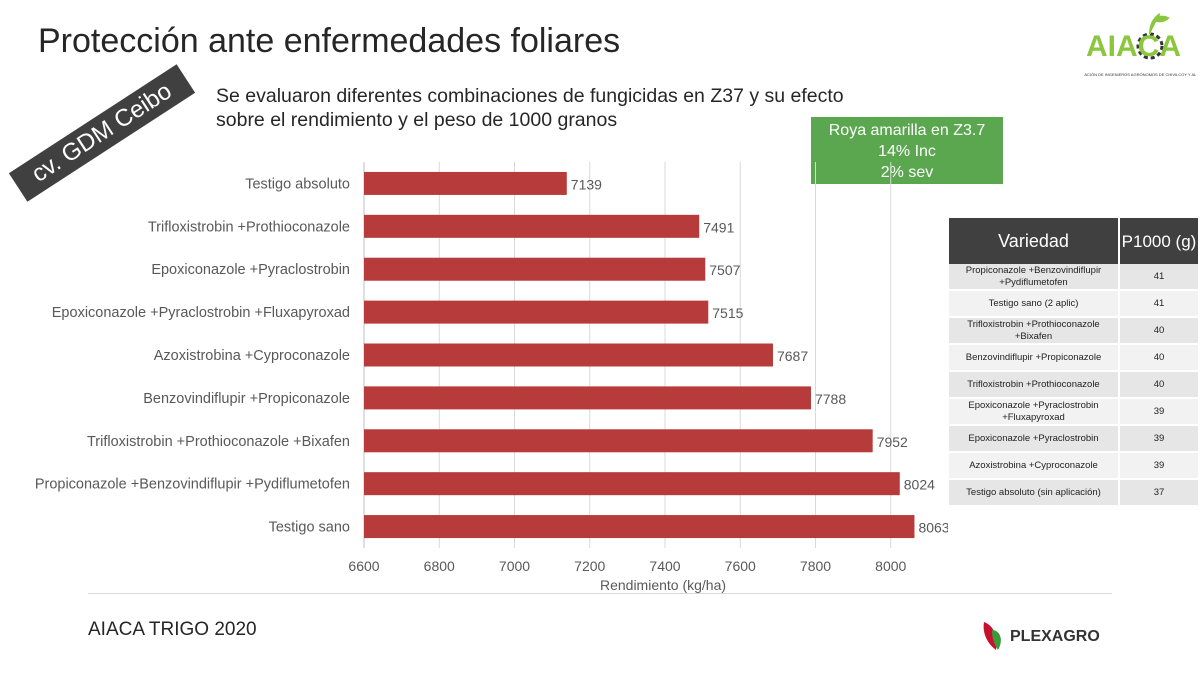  Describe the element at coordinates (250, 270) in the screenshot. I see `category-label: Epoxiconazole +Pyraclostrobin` at that location.